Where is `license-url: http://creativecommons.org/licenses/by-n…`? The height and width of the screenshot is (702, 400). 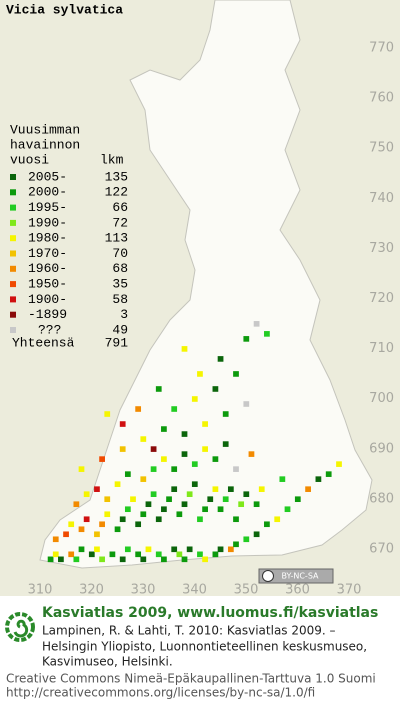 license-url: http://creativecommons.org/licenses/by-n… is located at coordinates (160, 693).